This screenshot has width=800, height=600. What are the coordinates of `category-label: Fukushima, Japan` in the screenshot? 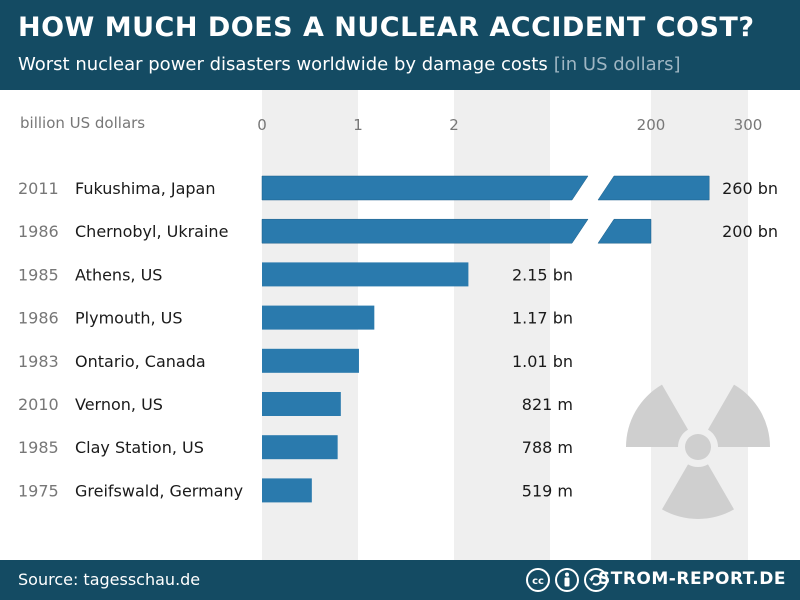 It's located at (145, 188).